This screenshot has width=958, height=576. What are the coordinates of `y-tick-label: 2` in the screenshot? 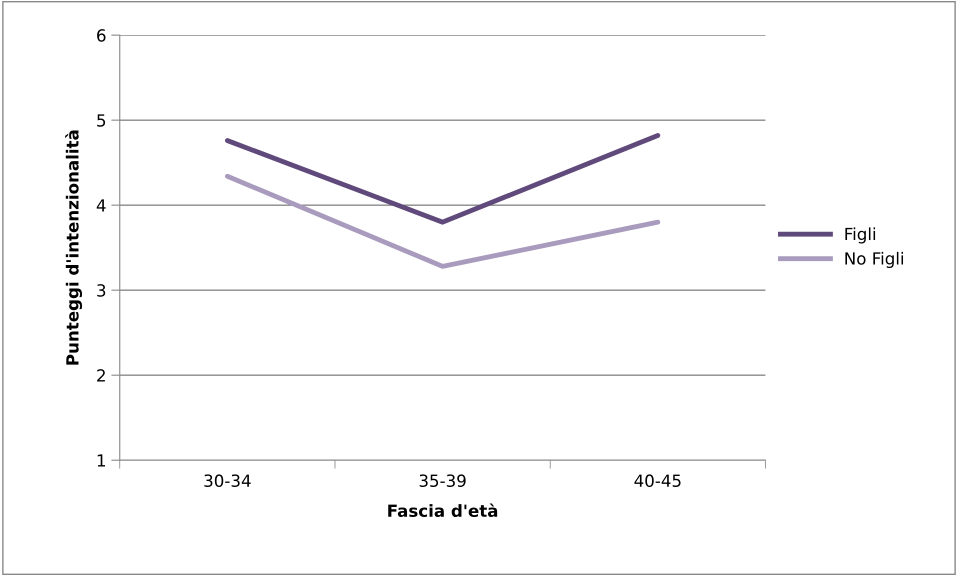 It's located at (101, 375).